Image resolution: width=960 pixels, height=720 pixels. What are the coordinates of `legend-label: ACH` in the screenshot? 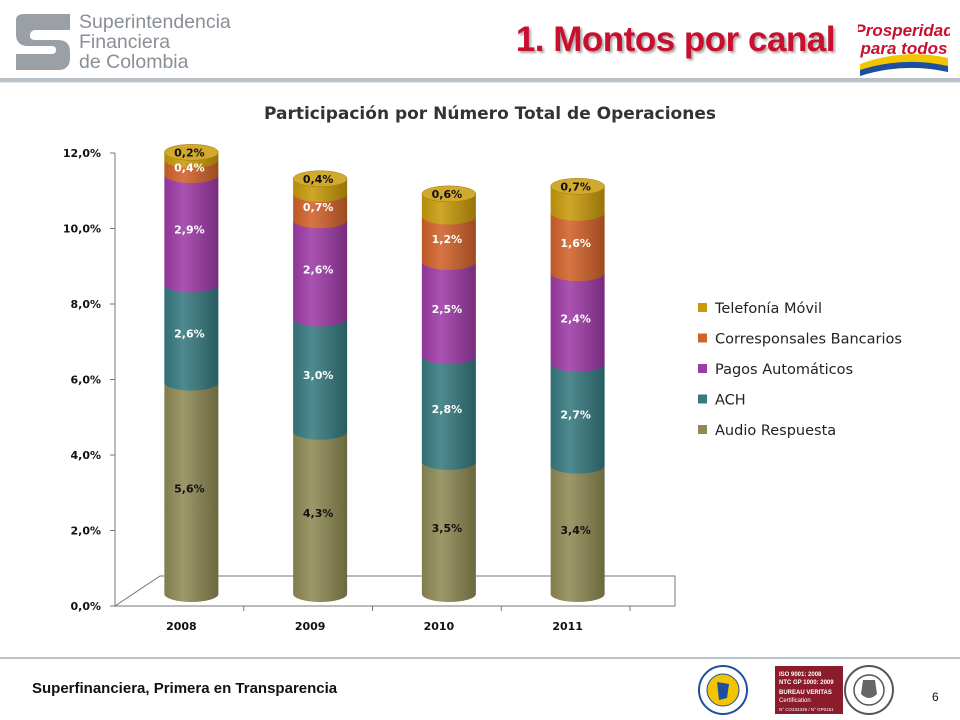 It's located at (730, 401).